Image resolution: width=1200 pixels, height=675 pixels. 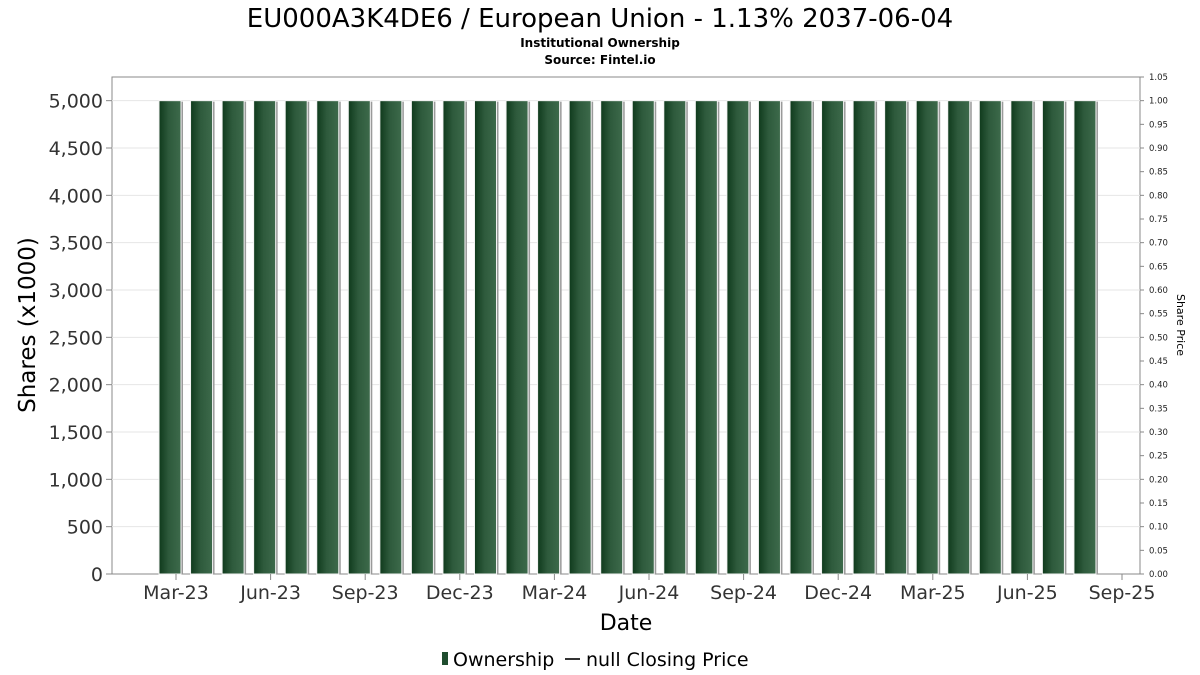 I want to click on y2-tick-label: 0.50, so click(x=1158, y=338).